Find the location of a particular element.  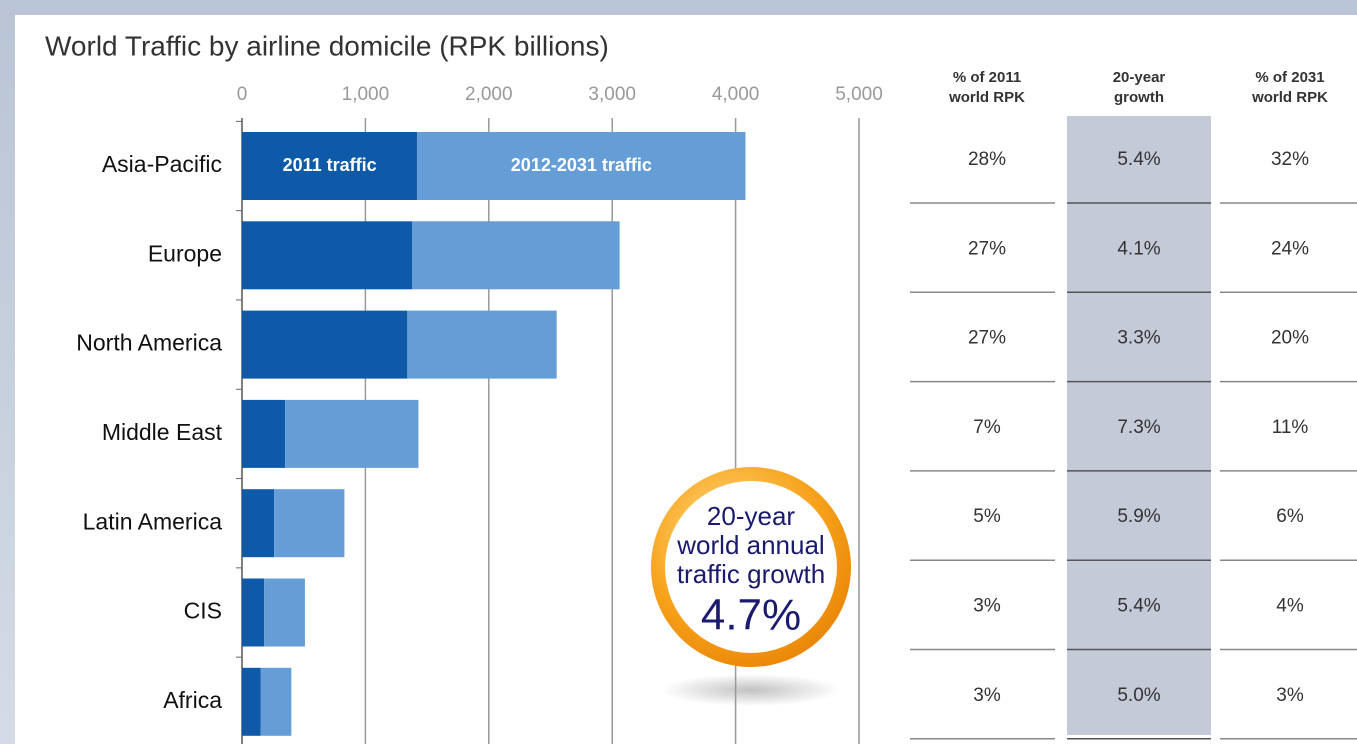

table-cell: 4% is located at coordinates (1290, 606).